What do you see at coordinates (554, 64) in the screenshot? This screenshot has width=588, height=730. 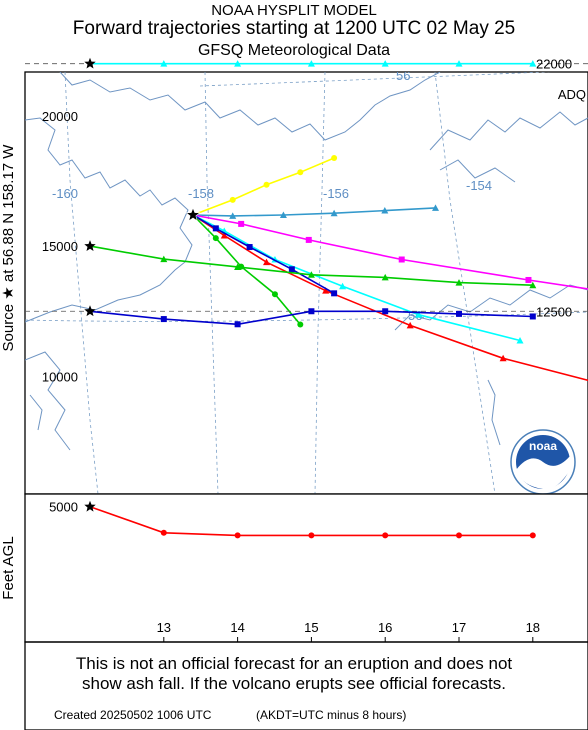 I see `start-height-label-2: 22000` at bounding box center [554, 64].